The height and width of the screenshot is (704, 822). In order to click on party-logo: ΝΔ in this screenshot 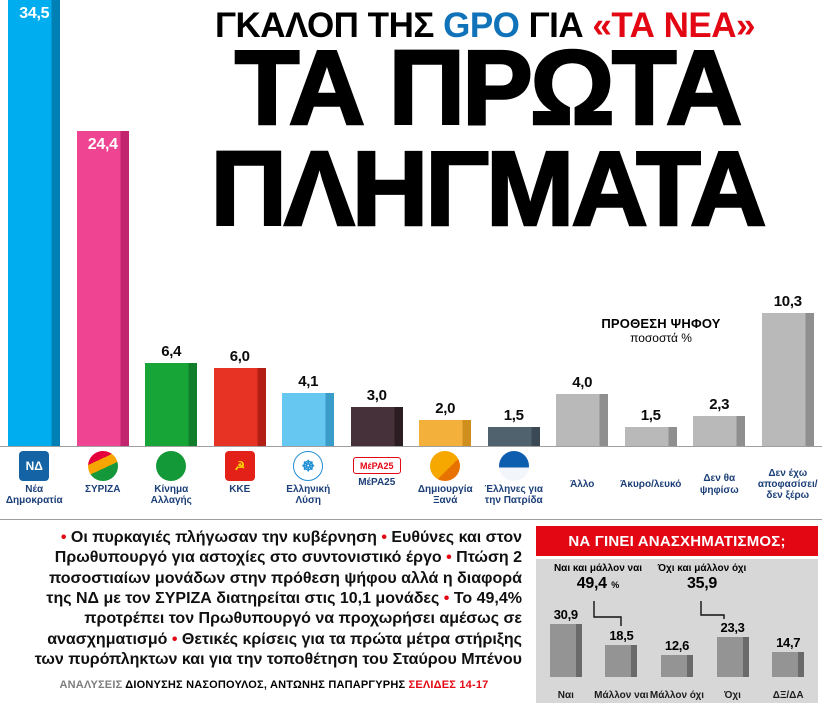, I will do `click(34, 466)`.